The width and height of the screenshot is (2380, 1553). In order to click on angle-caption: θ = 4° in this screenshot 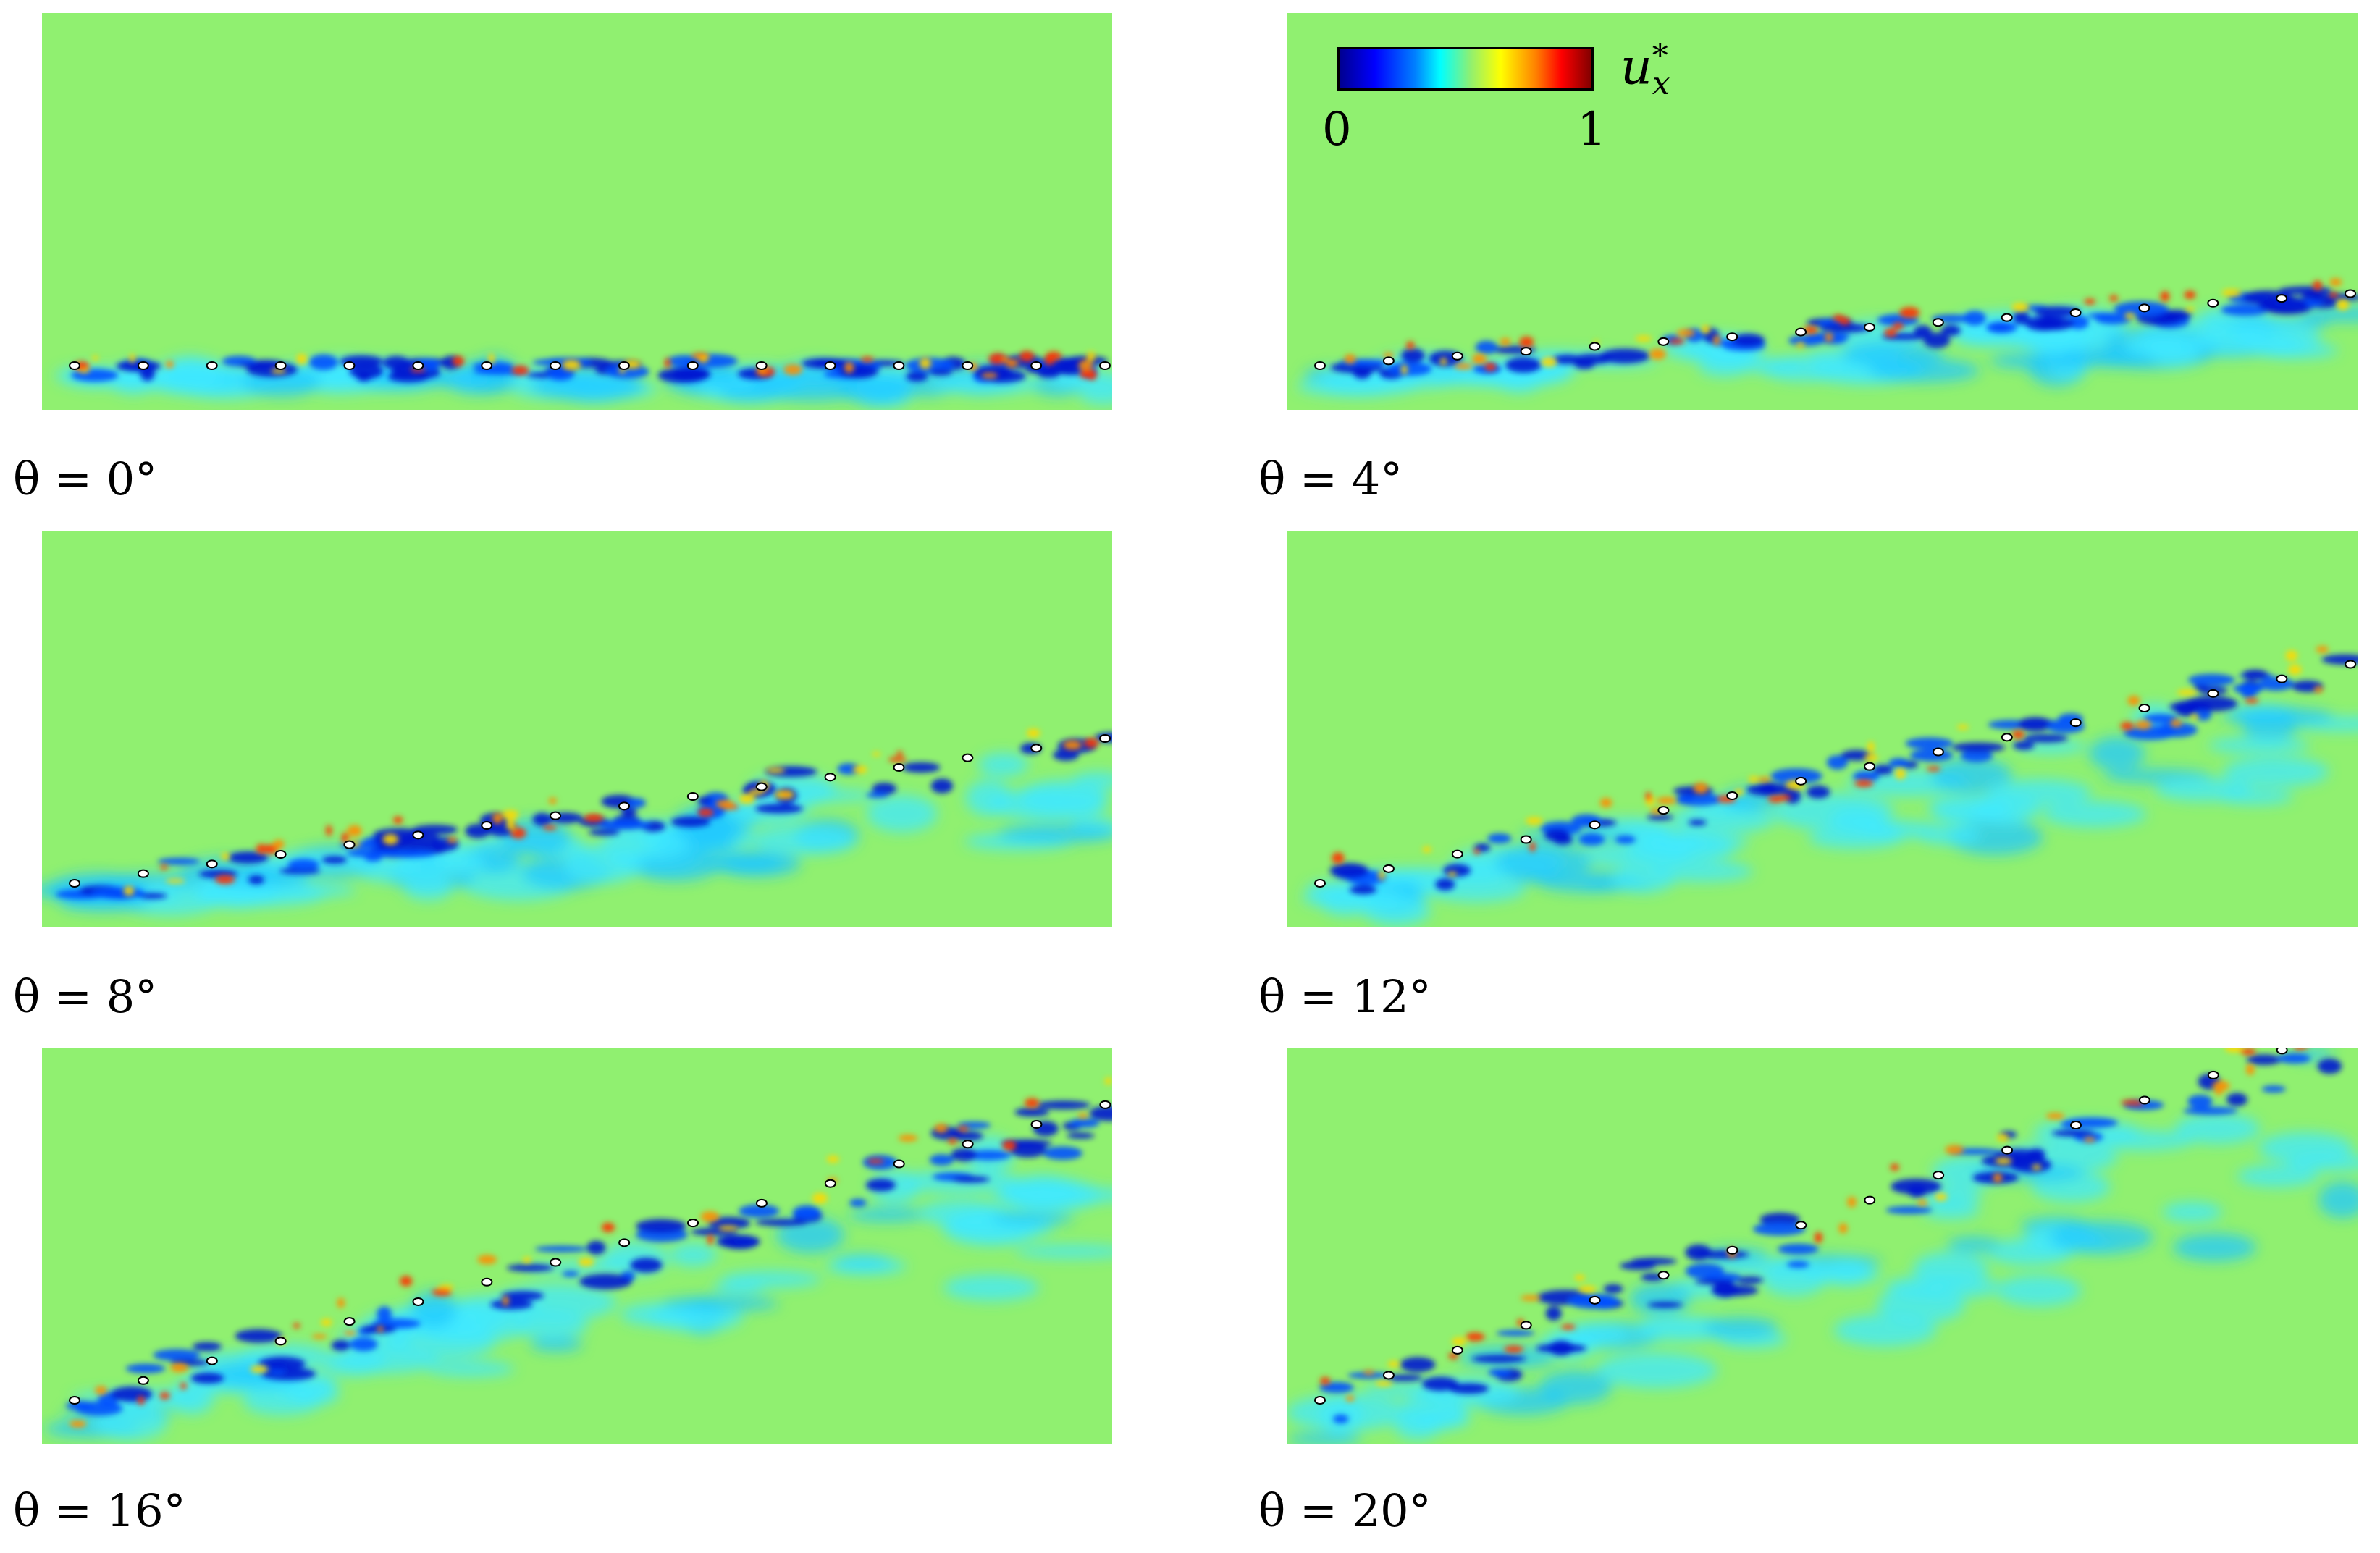, I will do `click(1330, 479)`.